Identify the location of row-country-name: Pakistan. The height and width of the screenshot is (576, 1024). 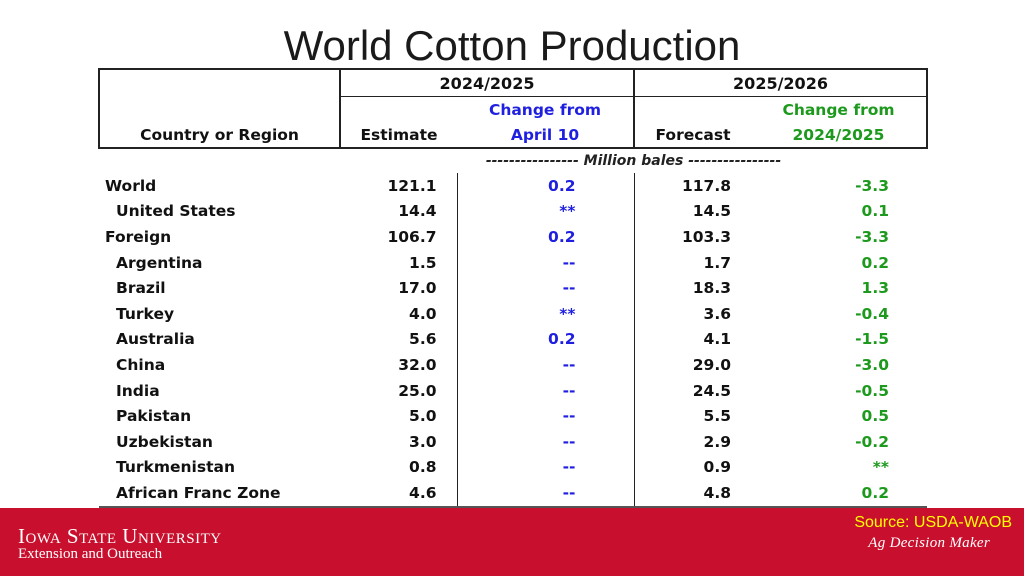
(154, 416).